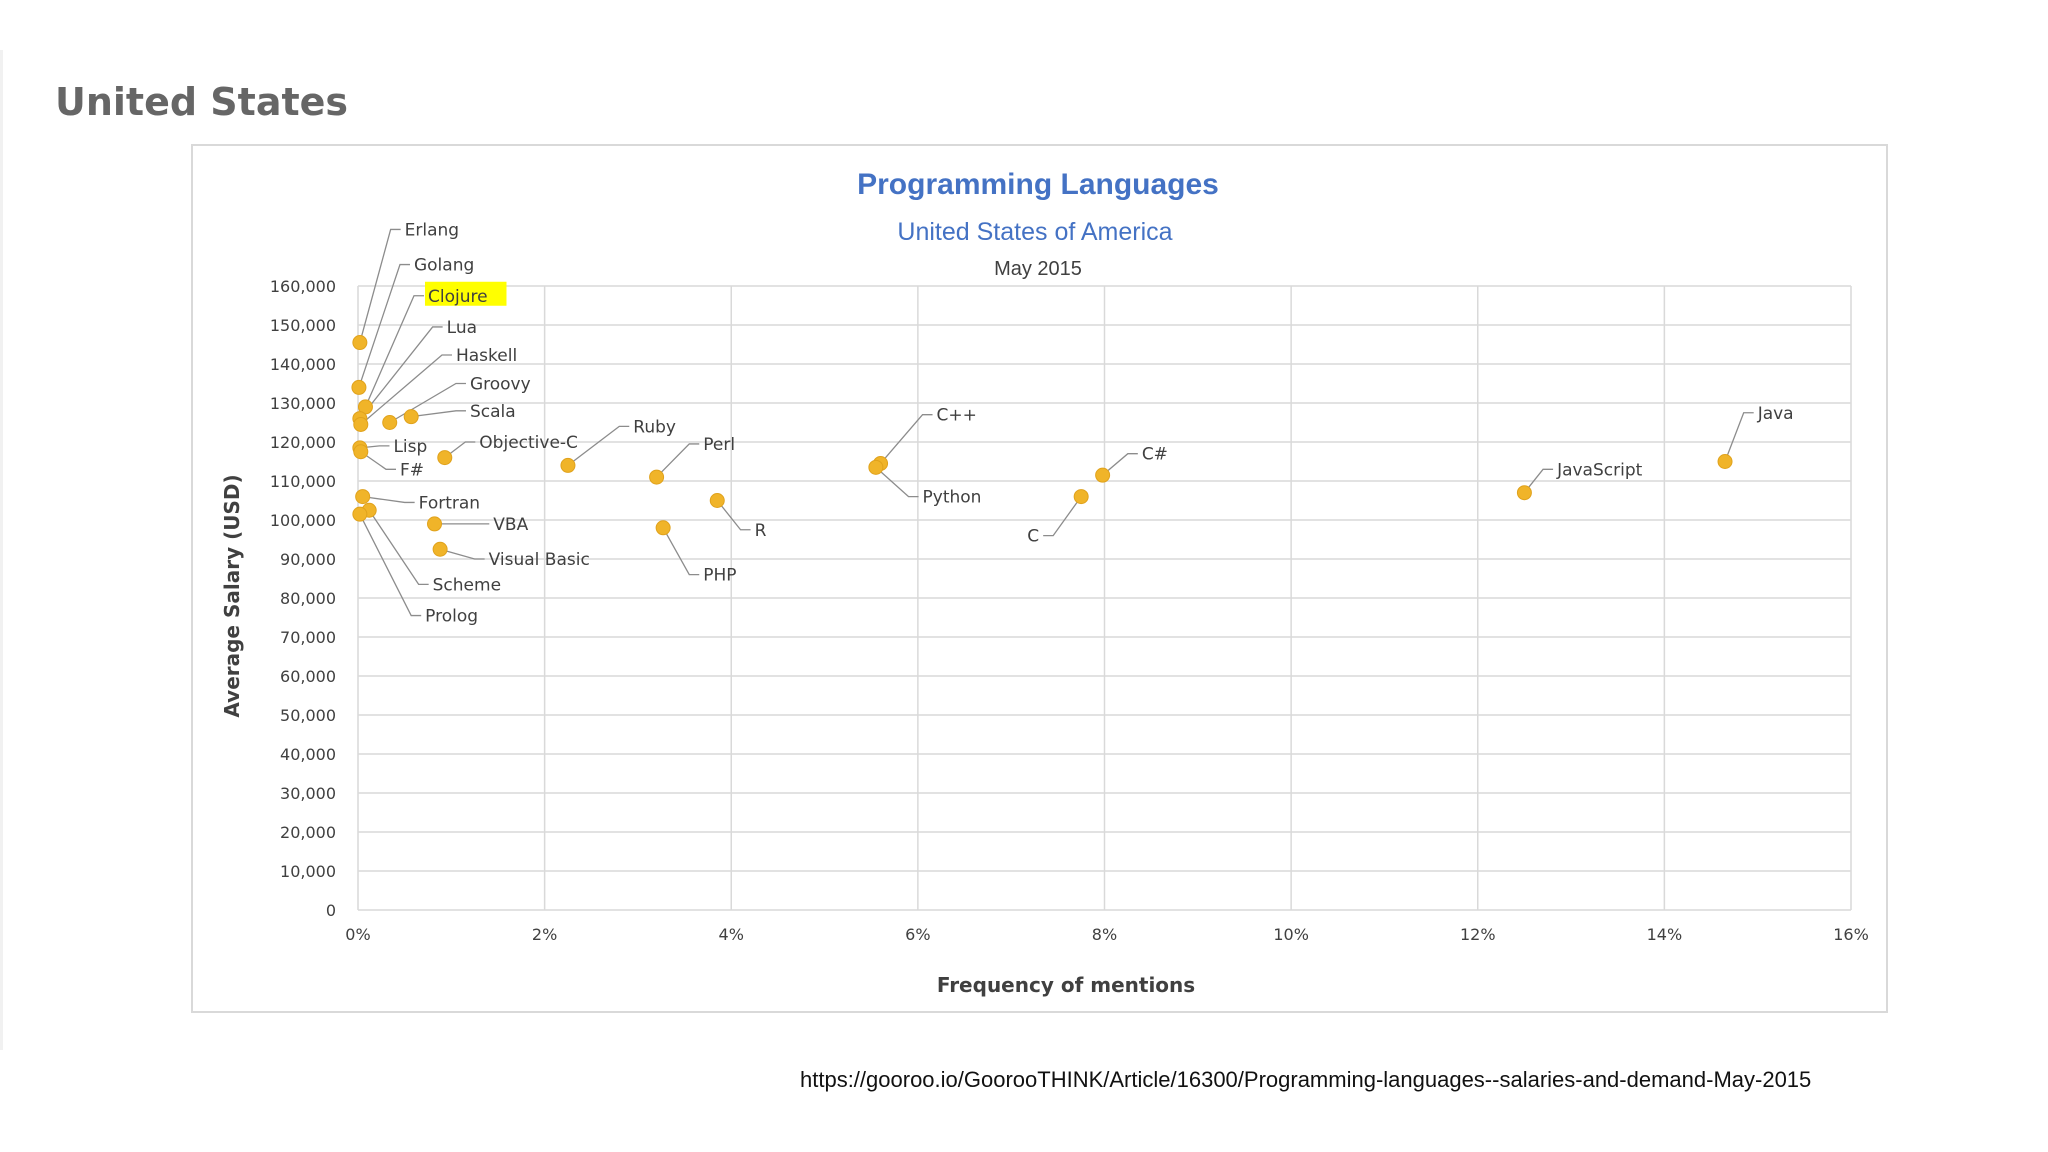 This screenshot has height=1152, width=2048. Describe the element at coordinates (458, 297) in the screenshot. I see `point-label: Clojure` at that location.